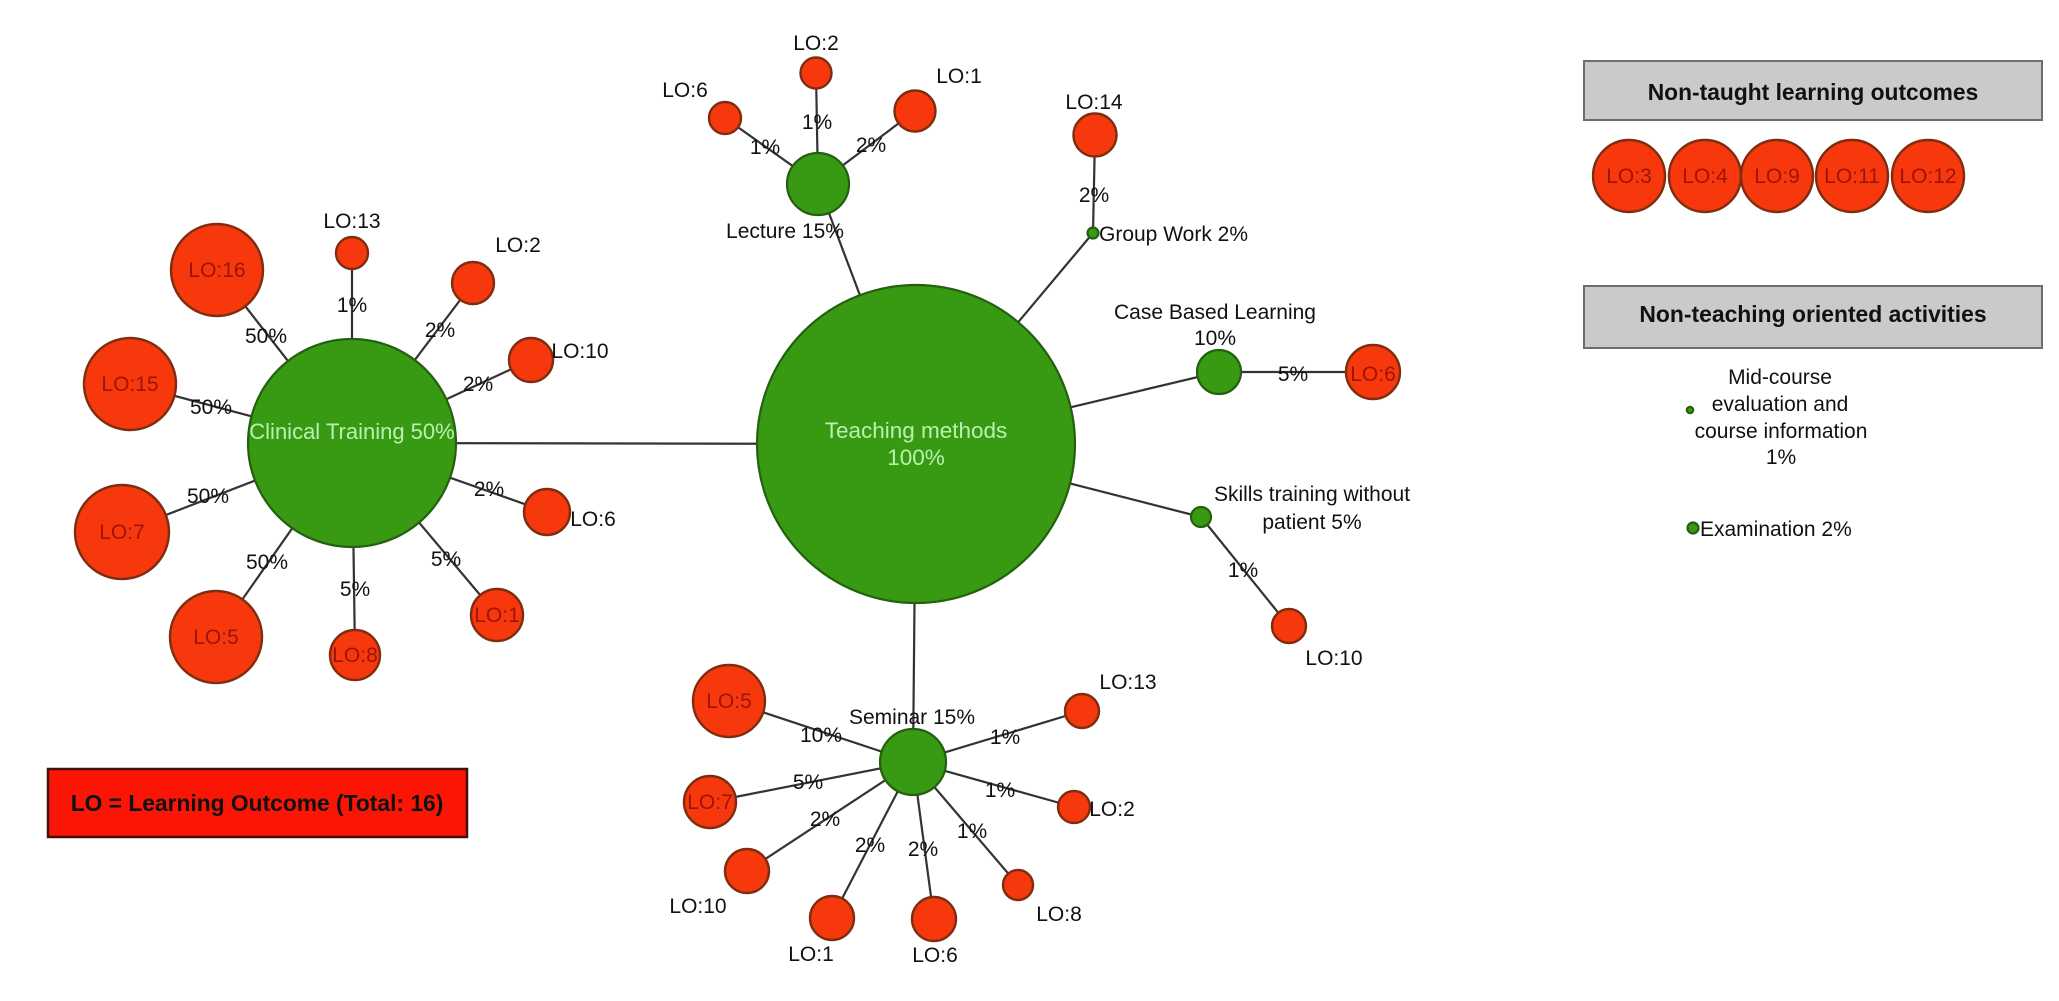  What do you see at coordinates (1813, 92) in the screenshot?
I see `svg-text: Non-taught learning outcomes` at bounding box center [1813, 92].